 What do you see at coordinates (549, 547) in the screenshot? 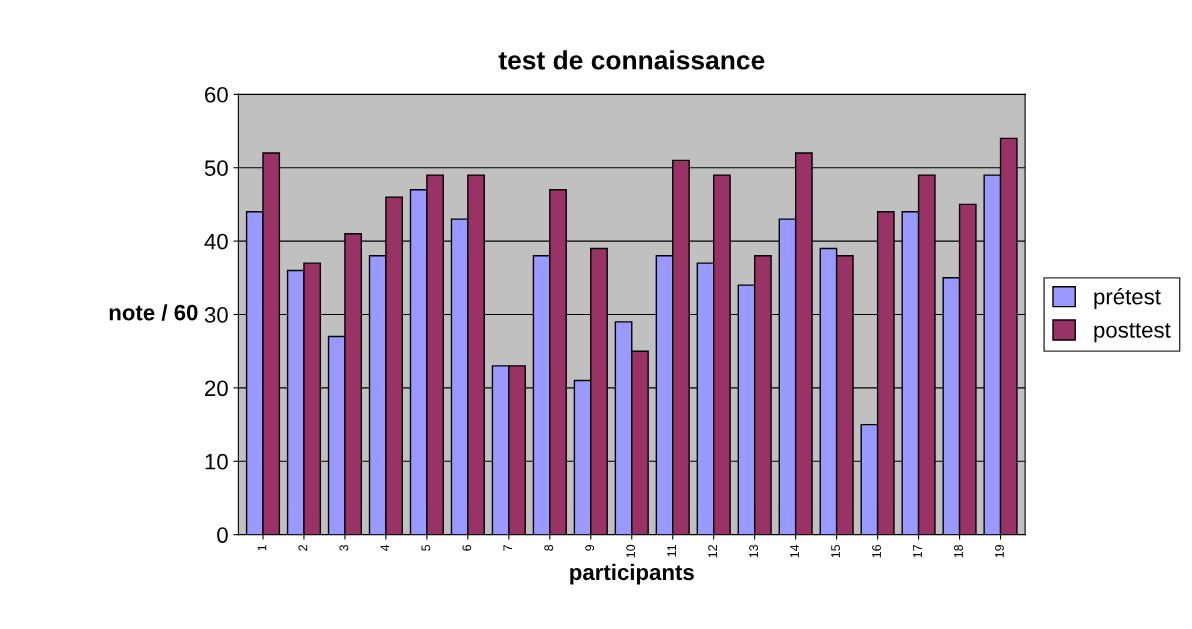
I see `x-tick-label: 8` at bounding box center [549, 547].